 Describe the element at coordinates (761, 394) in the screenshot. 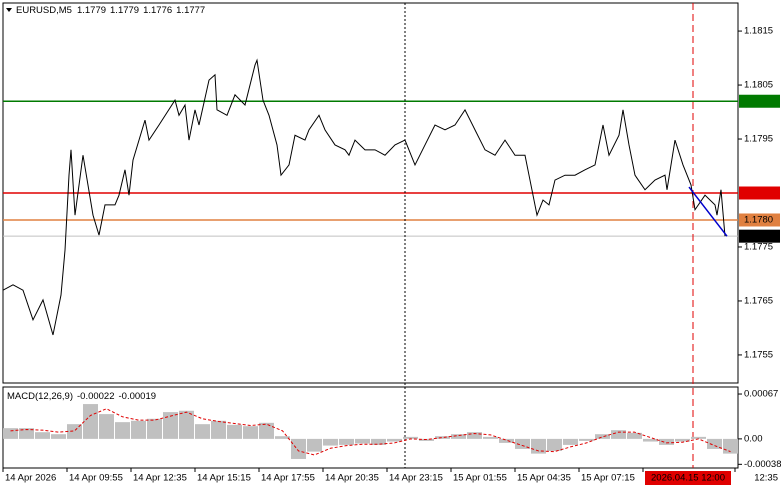

I see `y-tick-label: 0.00067` at that location.